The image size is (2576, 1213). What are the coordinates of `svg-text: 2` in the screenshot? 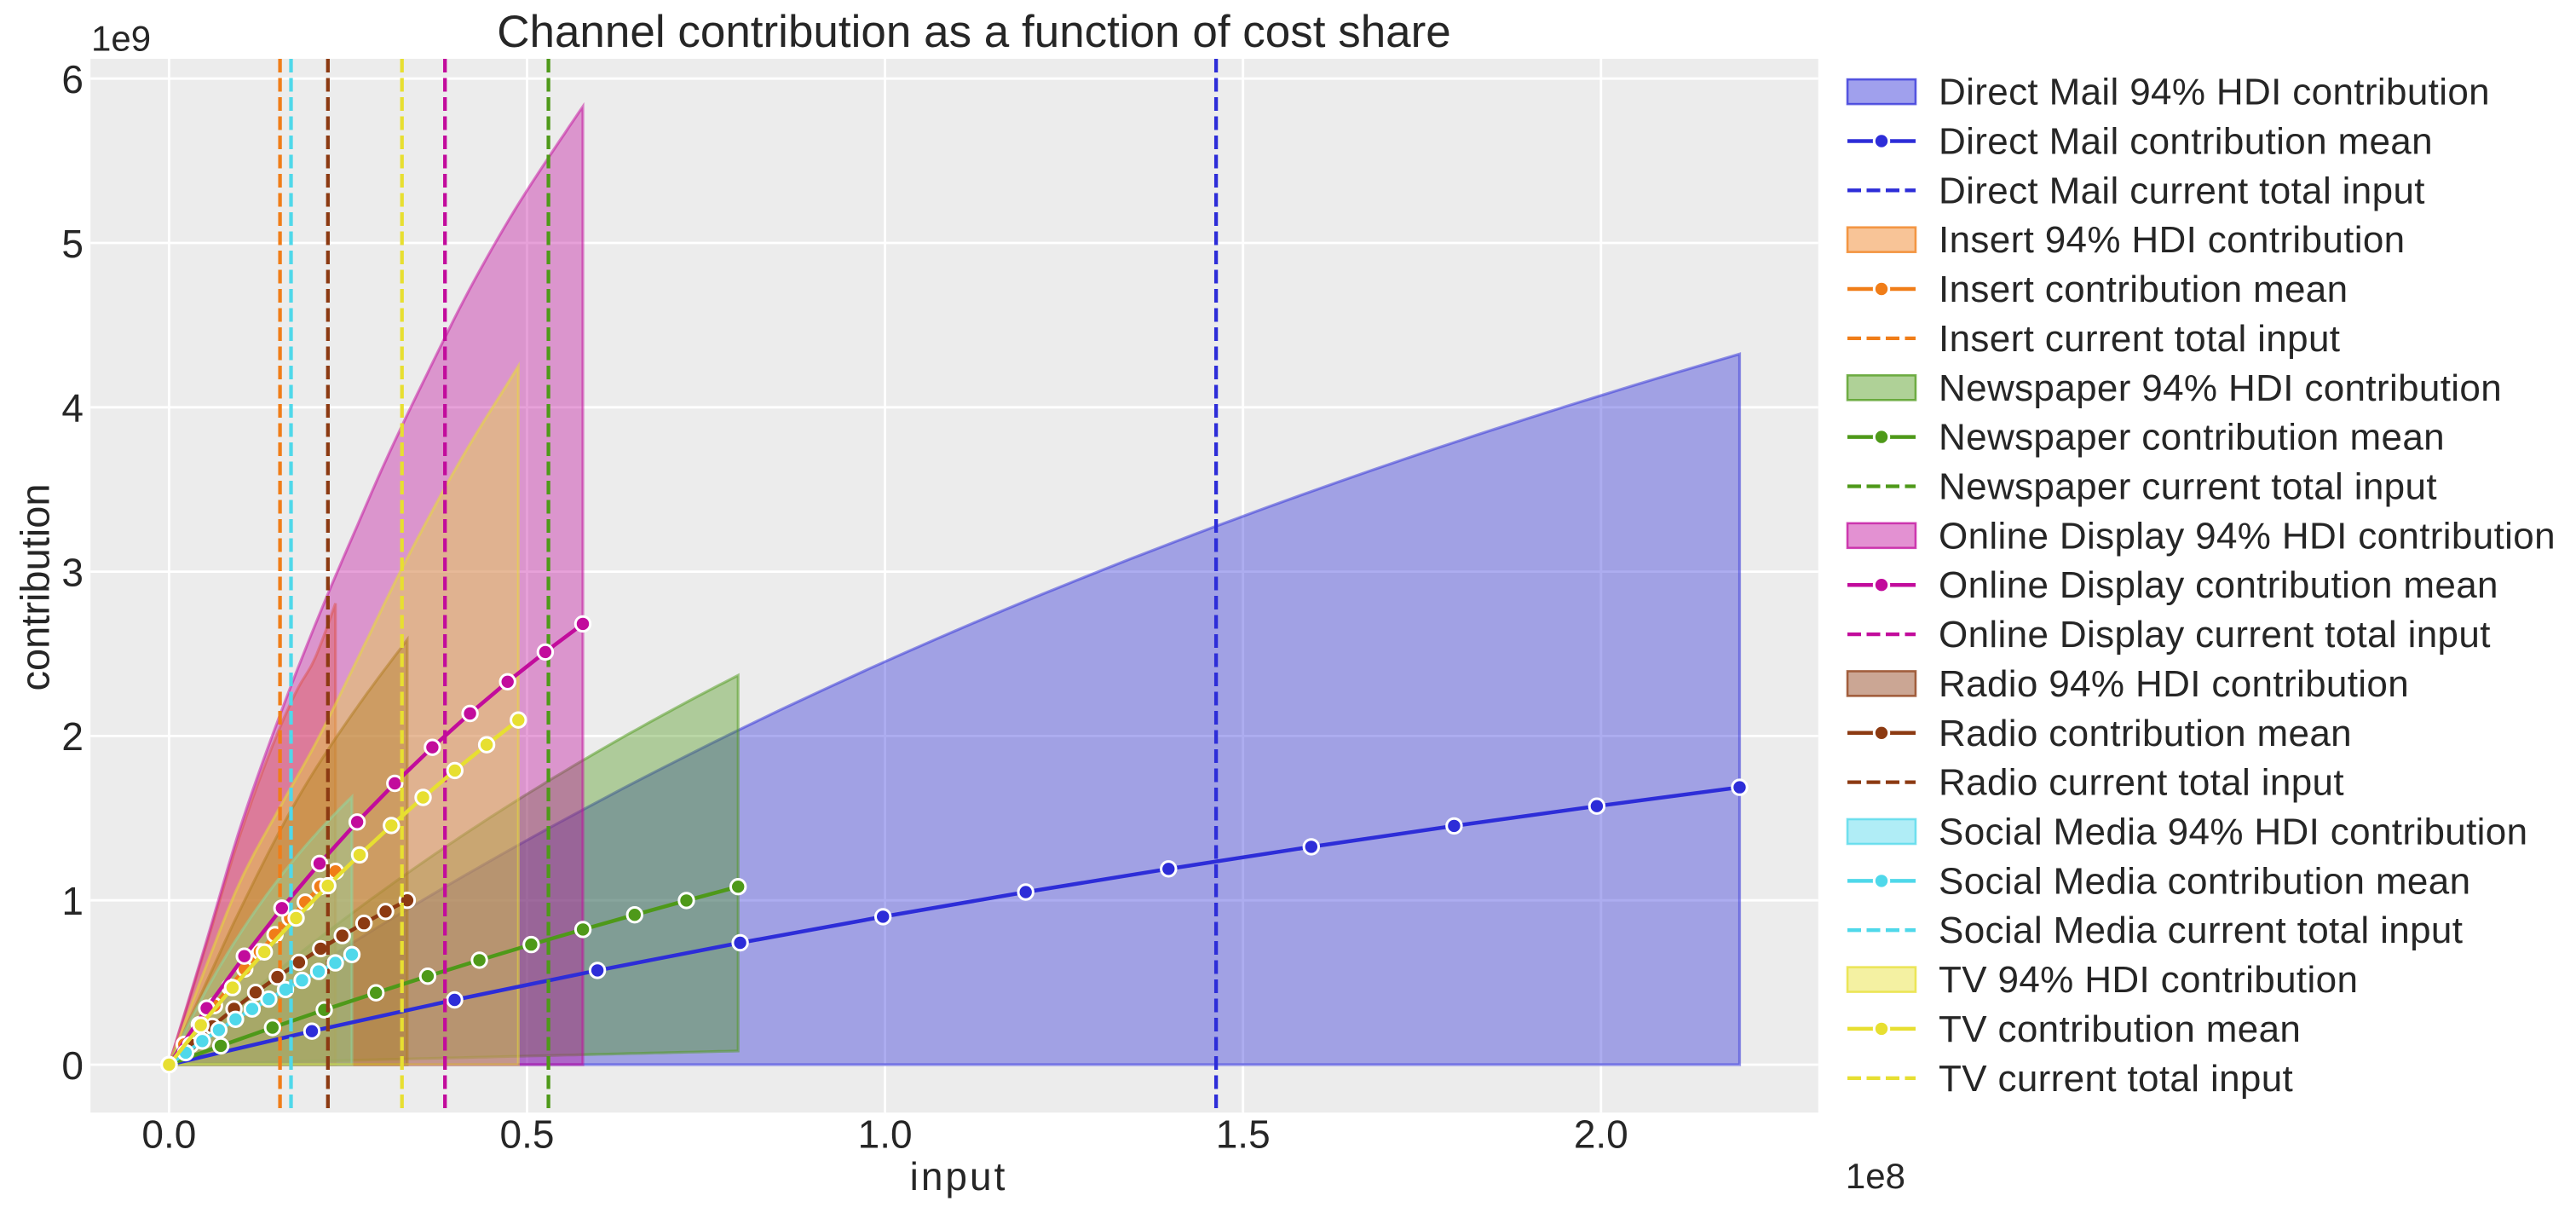 It's located at (72, 736).